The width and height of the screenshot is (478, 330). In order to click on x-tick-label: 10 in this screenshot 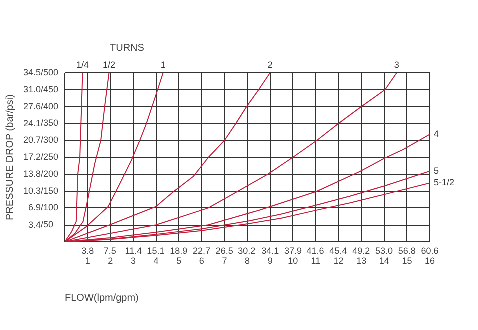, I will do `click(293, 261)`.